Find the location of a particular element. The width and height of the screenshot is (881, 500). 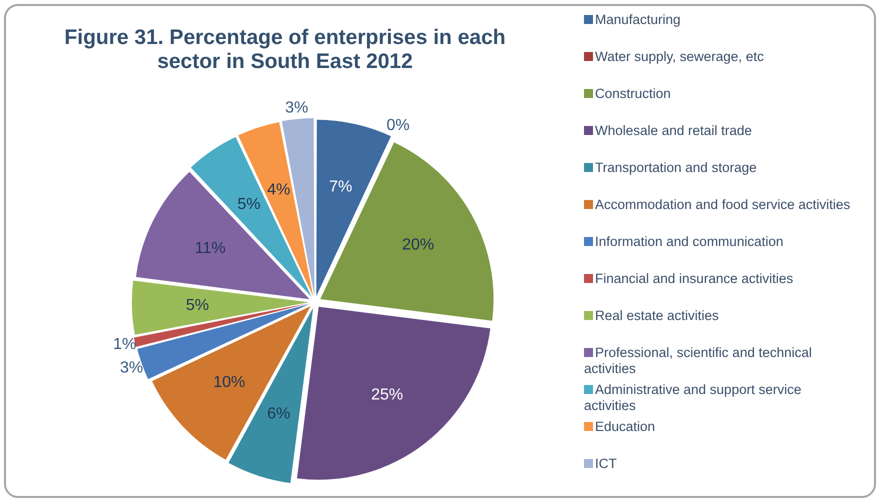

legend-label: Financial and insurance activities is located at coordinates (694, 279).